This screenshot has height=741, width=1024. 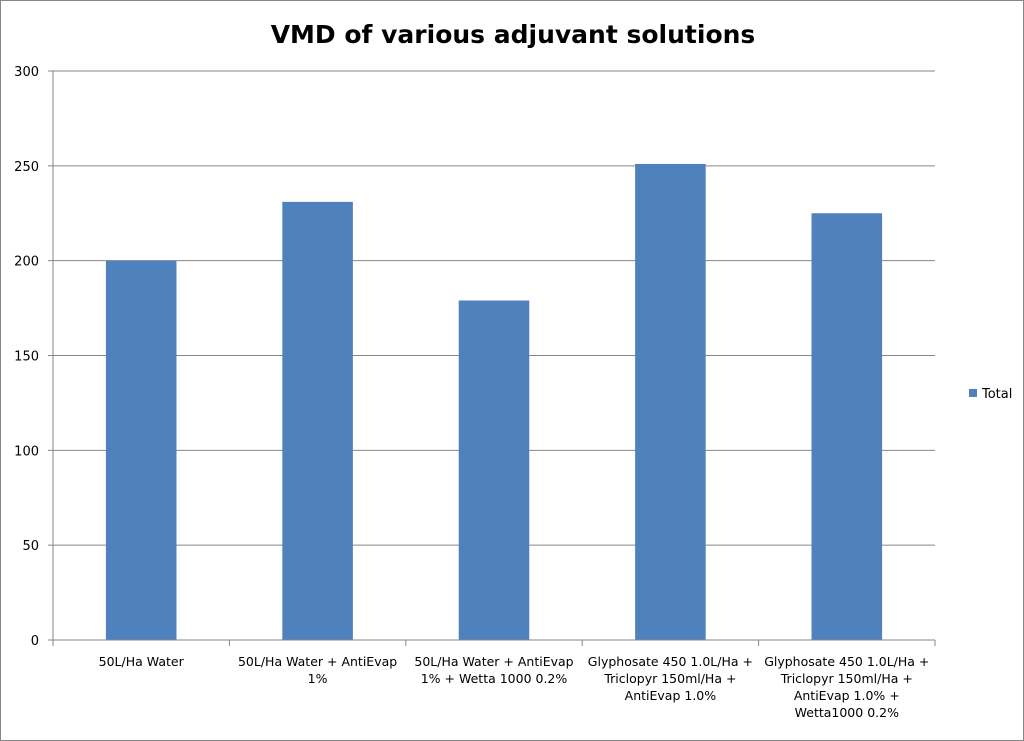 What do you see at coordinates (317, 670) in the screenshot?
I see `x-category-label: 50L/Ha Water + AntiEvap 1%` at bounding box center [317, 670].